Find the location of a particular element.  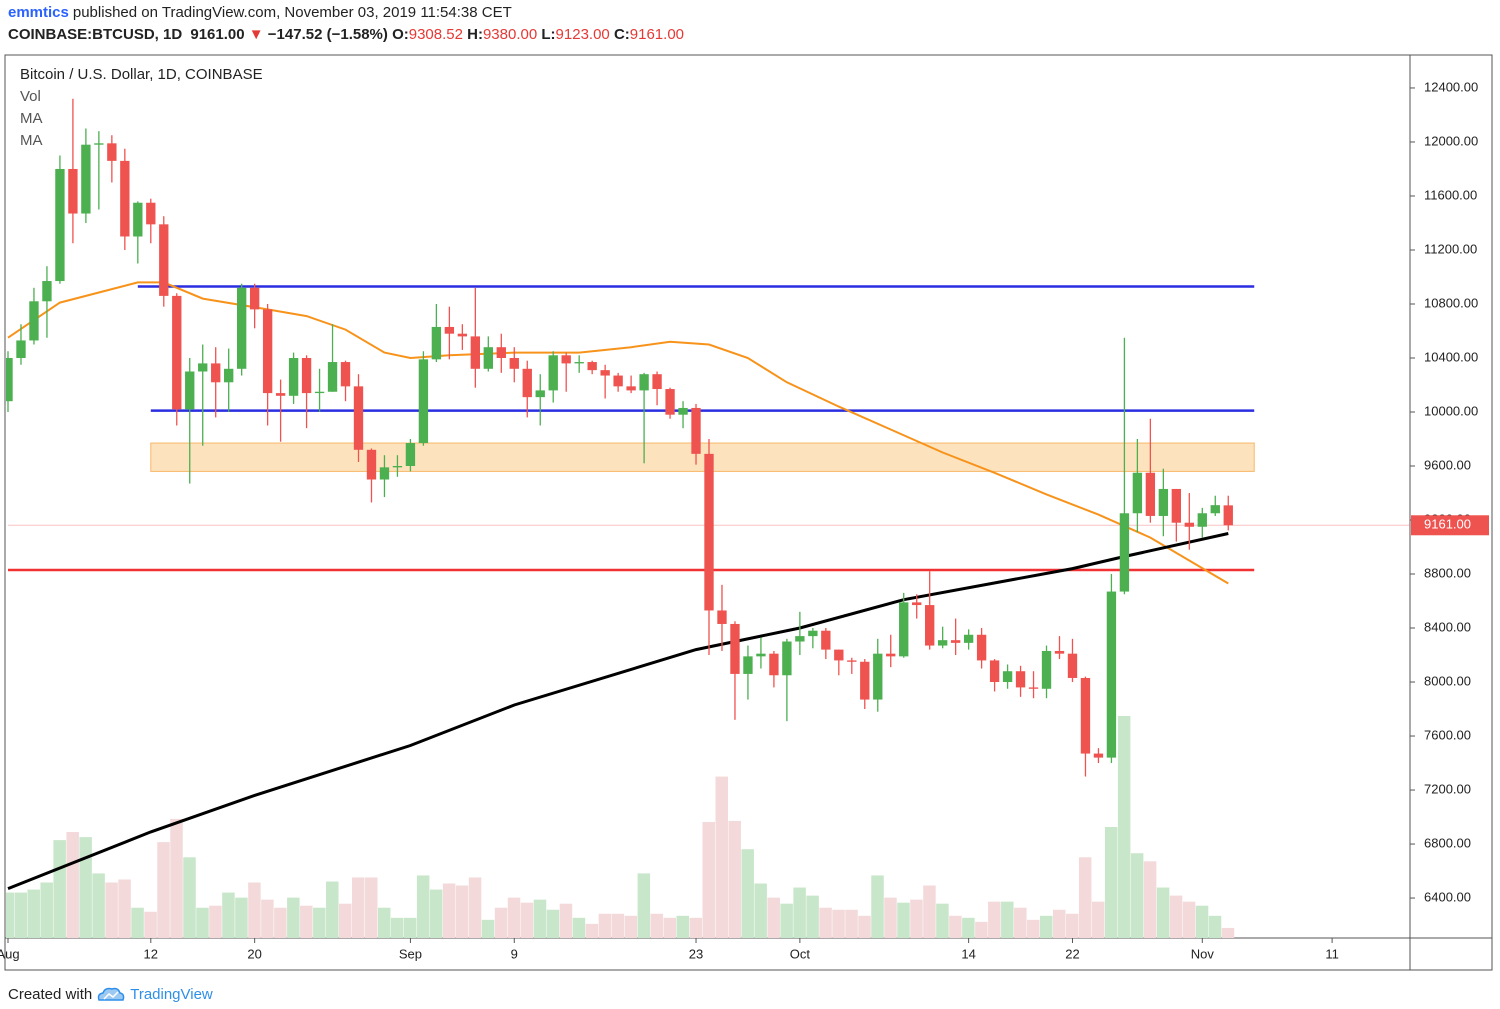

h-value: 9380.00 is located at coordinates (510, 34).